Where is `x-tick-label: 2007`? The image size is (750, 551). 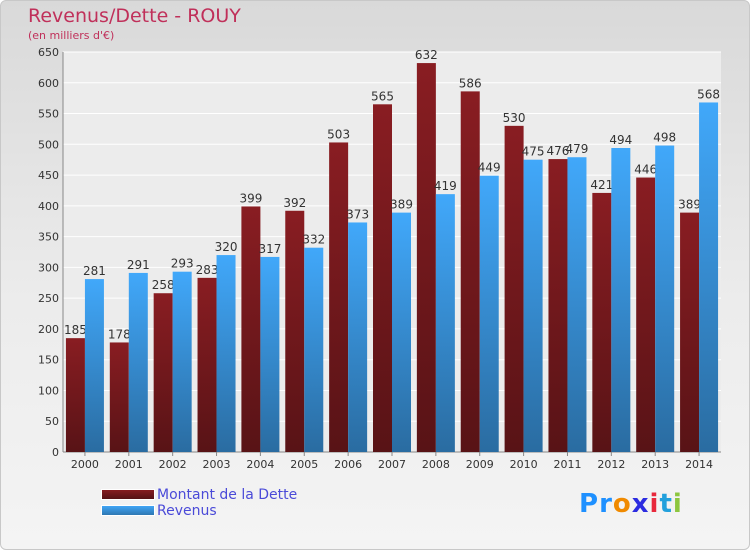 x-tick-label: 2007 is located at coordinates (392, 464).